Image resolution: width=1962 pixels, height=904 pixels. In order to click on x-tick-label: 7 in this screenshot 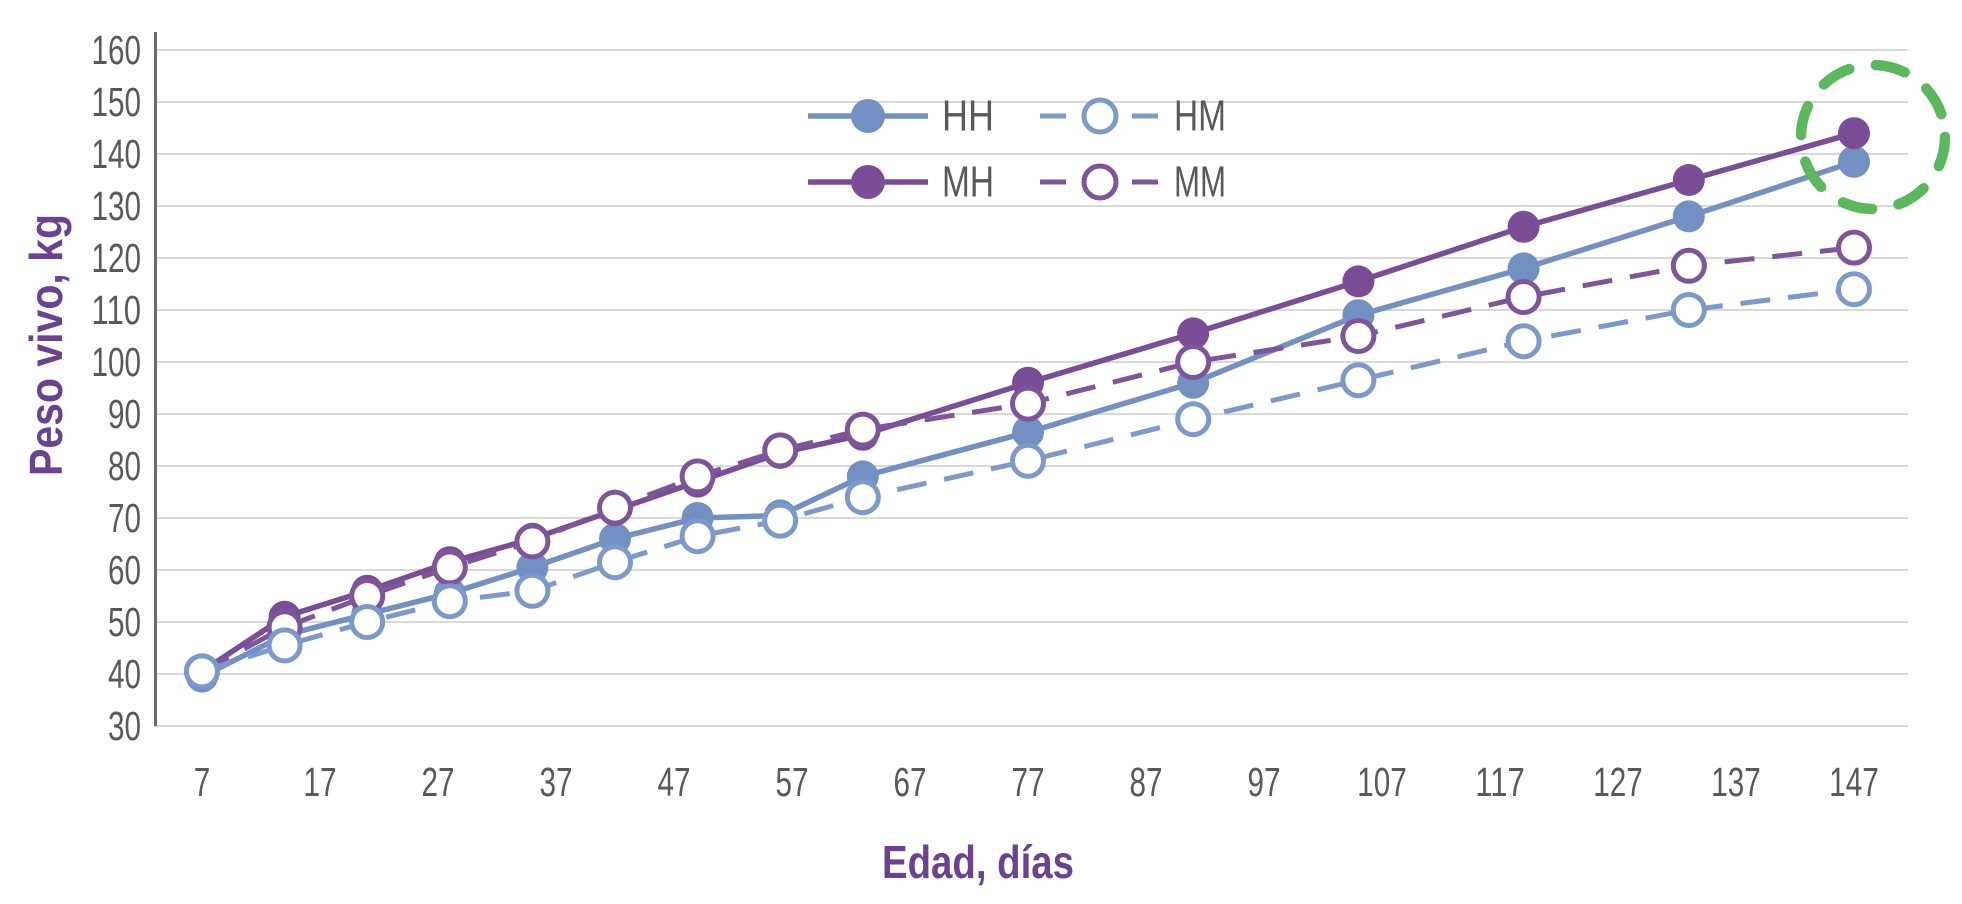, I will do `click(202, 782)`.